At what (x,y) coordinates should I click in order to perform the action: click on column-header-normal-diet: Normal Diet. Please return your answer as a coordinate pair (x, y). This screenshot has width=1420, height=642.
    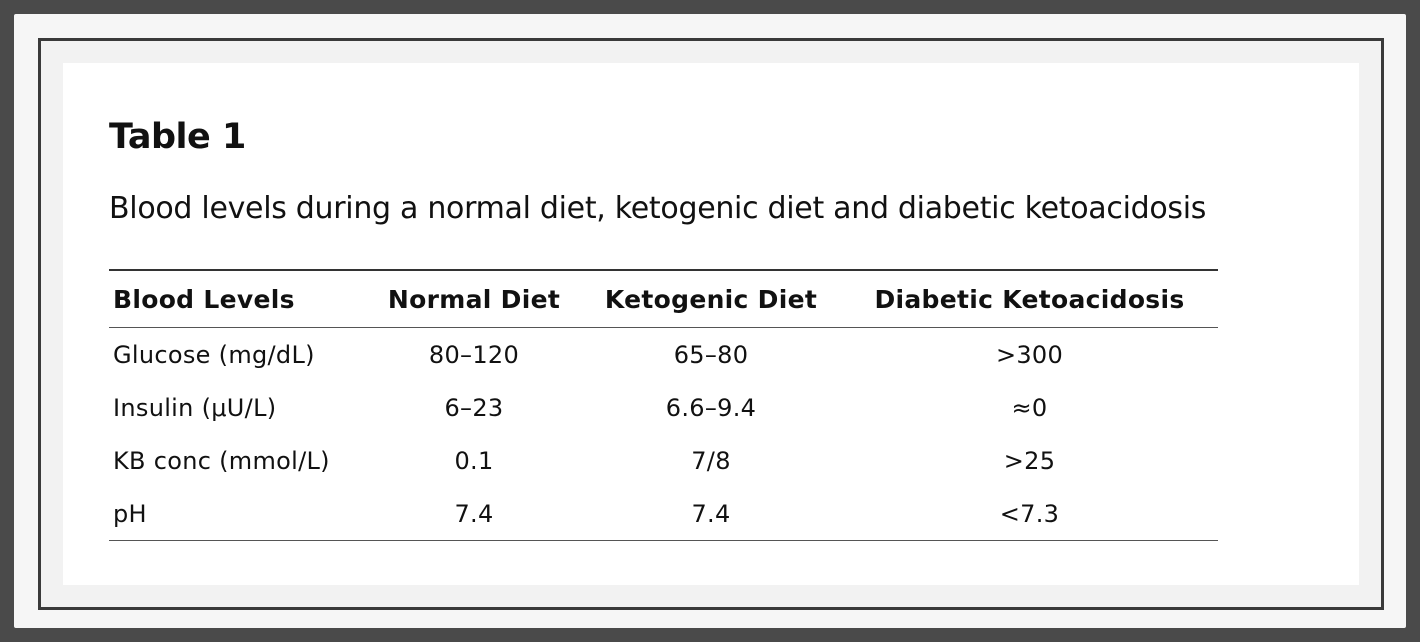
    Looking at the image, I should click on (474, 299).